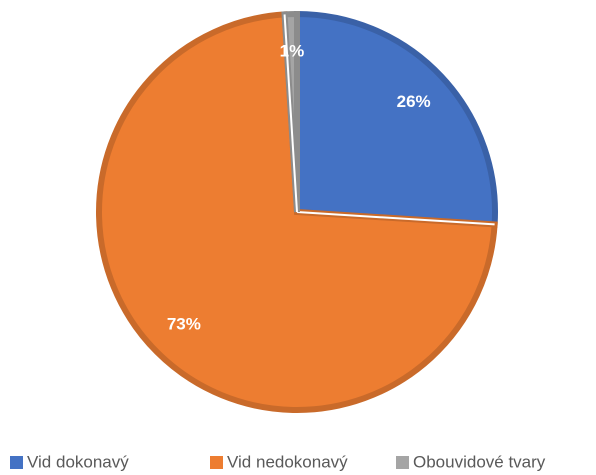 This screenshot has width=596, height=475. I want to click on legend-label: Vid nedokonavý, so click(287, 461).